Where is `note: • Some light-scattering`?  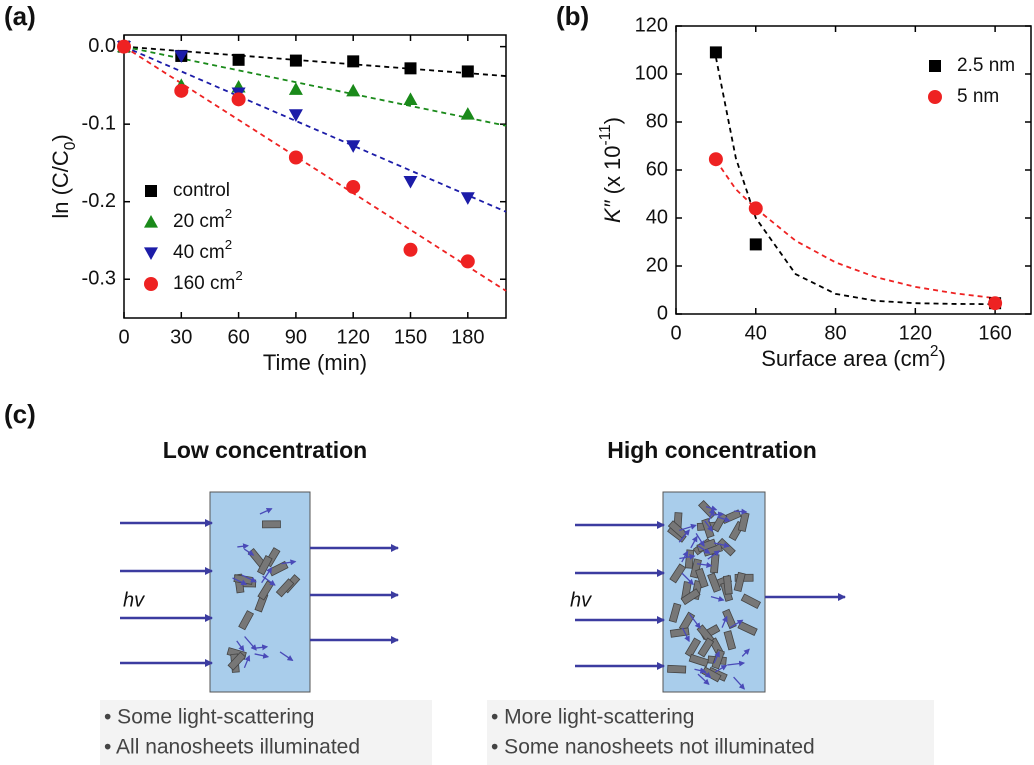
note: • Some light-scattering is located at coordinates (209, 717).